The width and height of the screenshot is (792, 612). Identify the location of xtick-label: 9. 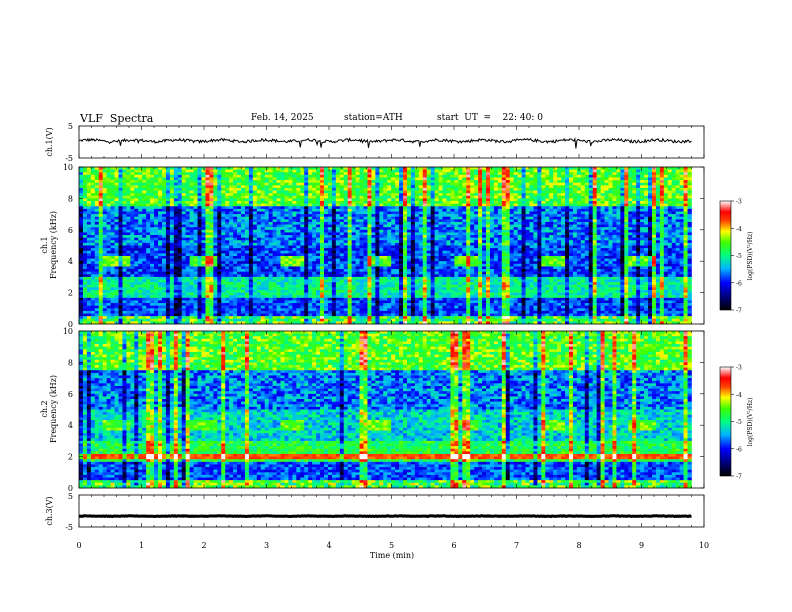
(641, 545).